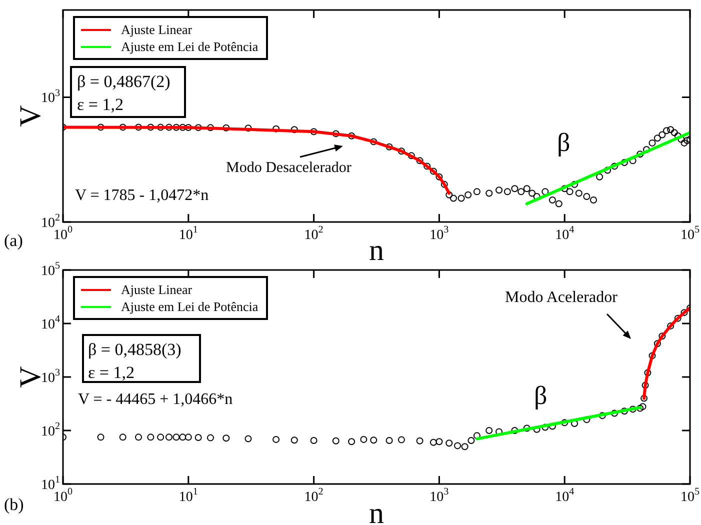 This screenshot has height=525, width=701. What do you see at coordinates (30, 115) in the screenshot?
I see `y-axis-title: V` at bounding box center [30, 115].